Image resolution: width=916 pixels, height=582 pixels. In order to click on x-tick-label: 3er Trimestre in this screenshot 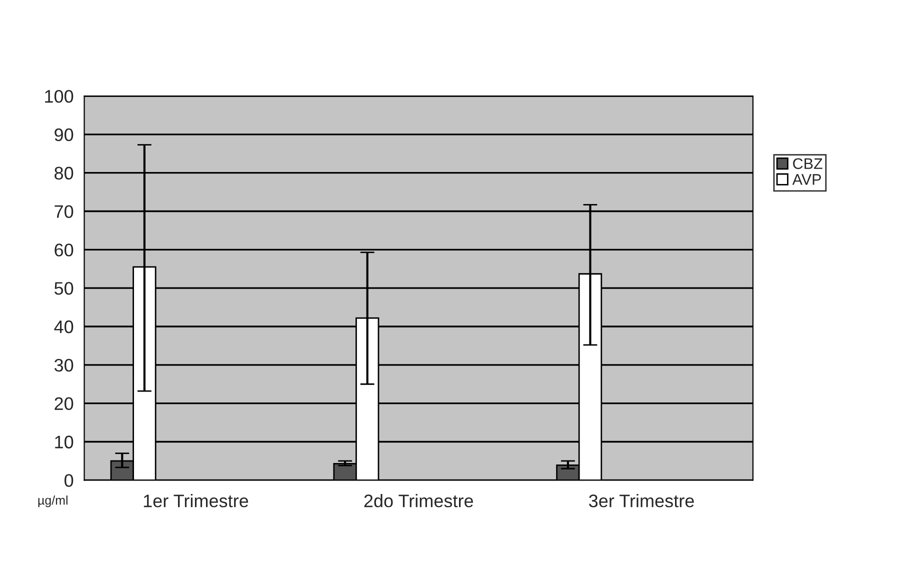, I will do `click(641, 501)`.